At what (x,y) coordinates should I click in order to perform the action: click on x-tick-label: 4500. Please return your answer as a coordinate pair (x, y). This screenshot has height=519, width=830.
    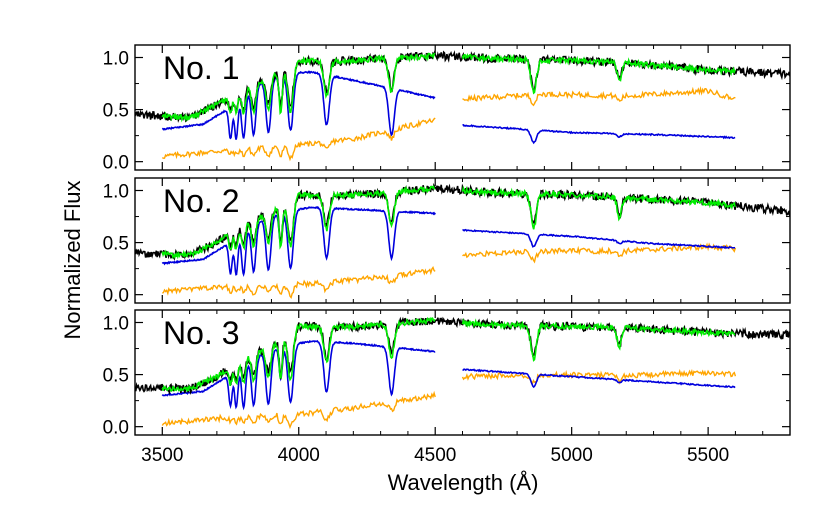
    Looking at the image, I should click on (435, 455).